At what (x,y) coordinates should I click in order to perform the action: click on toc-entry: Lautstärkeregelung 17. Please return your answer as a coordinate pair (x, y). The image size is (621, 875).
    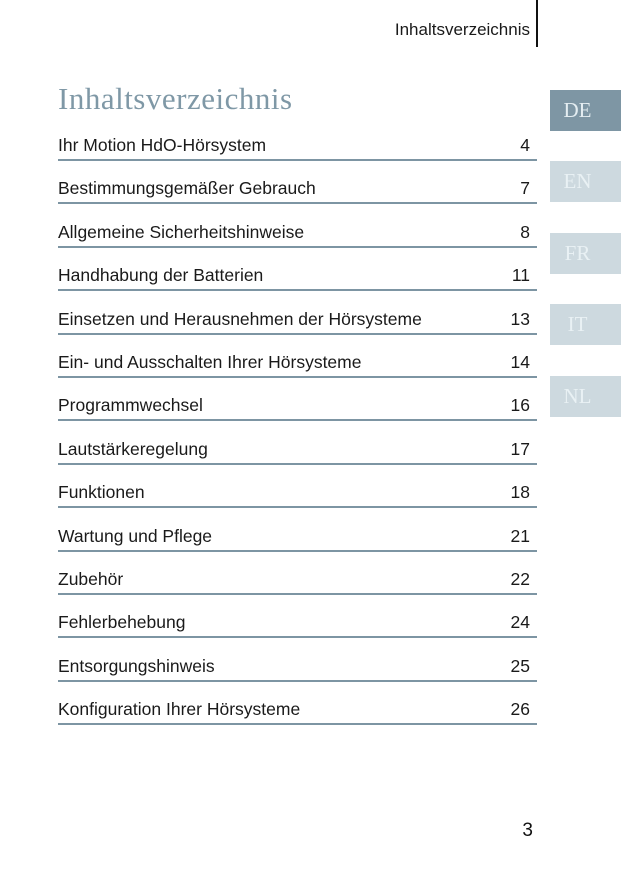
    Looking at the image, I should click on (297, 452).